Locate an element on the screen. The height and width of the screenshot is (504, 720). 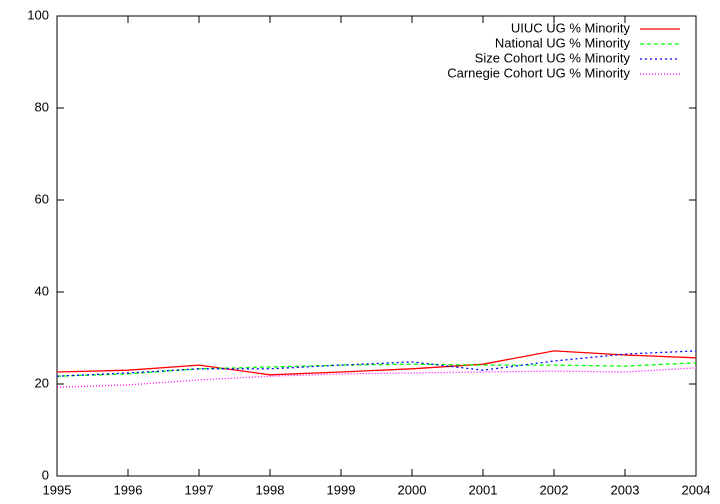
x-tick-label: 2000 is located at coordinates (412, 489).